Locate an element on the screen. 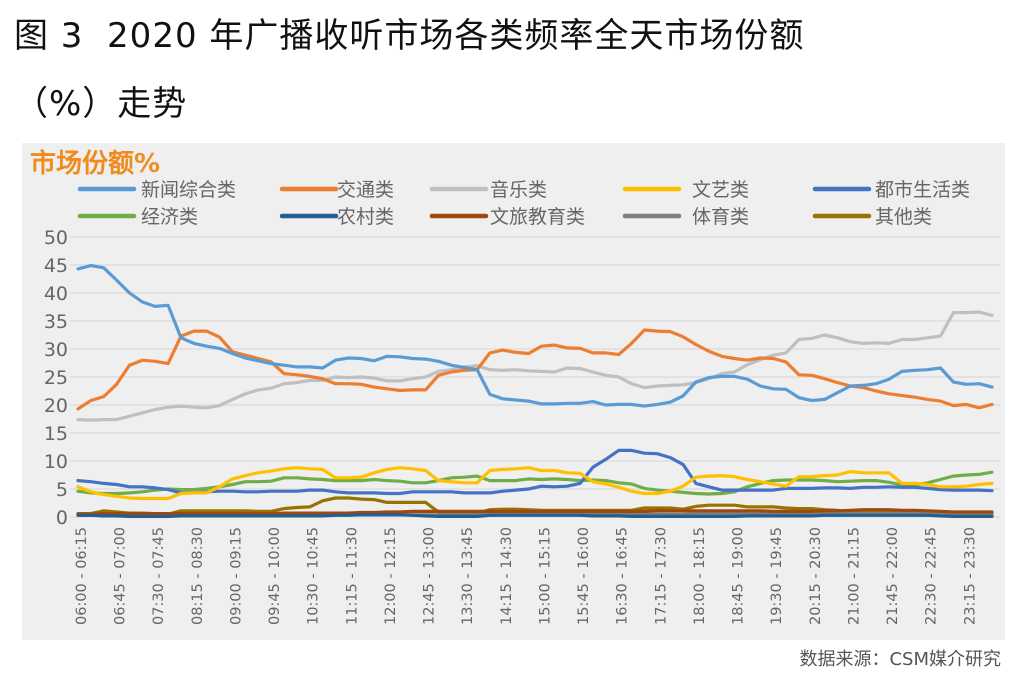 The height and width of the screenshot is (673, 1015). x-tick-label: 23:15 - 23:30 is located at coordinates (970, 576).